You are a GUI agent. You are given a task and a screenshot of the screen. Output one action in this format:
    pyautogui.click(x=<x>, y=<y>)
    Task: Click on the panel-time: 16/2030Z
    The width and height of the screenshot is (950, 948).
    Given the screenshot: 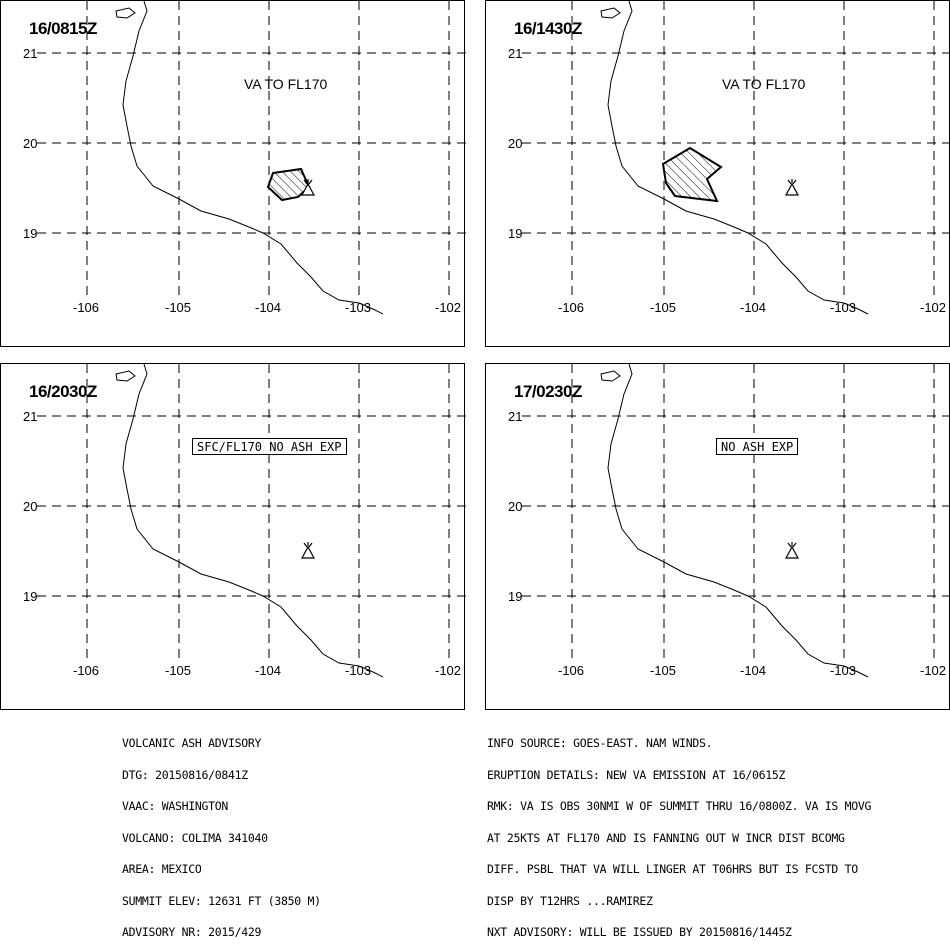 What is the action you would take?
    pyautogui.click(x=63, y=391)
    